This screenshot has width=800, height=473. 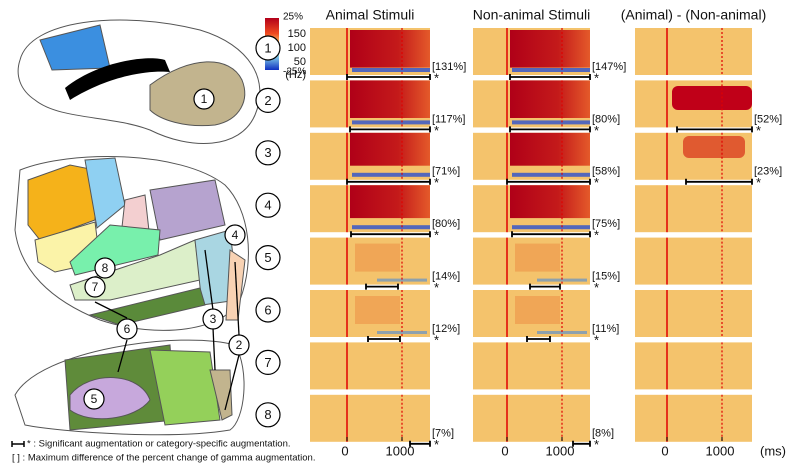 I want to click on percent-label: [15%], so click(x=606, y=277).